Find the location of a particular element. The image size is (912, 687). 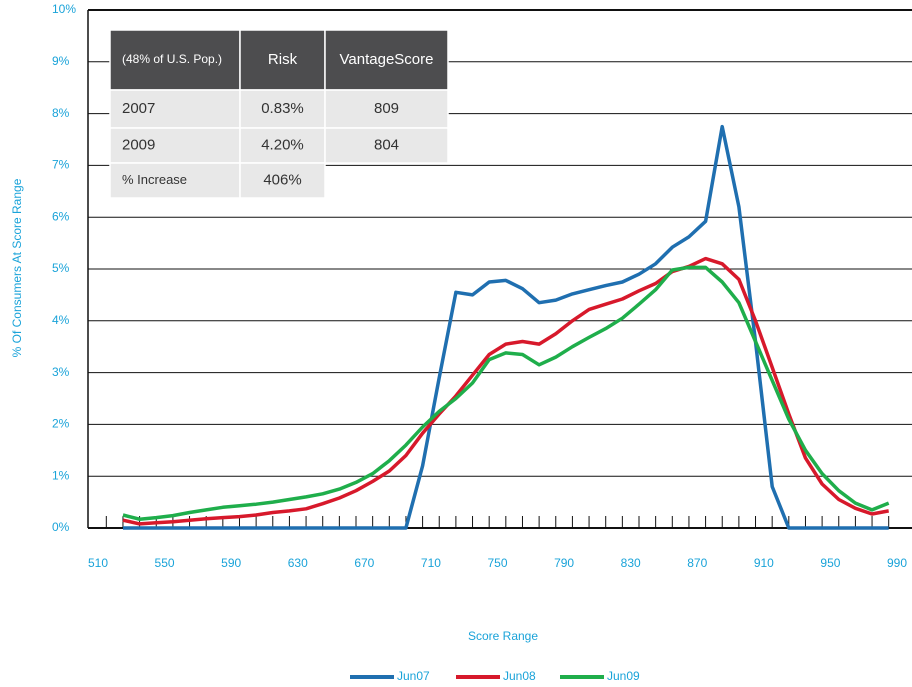

y-tick-label: 5% is located at coordinates (61, 268).